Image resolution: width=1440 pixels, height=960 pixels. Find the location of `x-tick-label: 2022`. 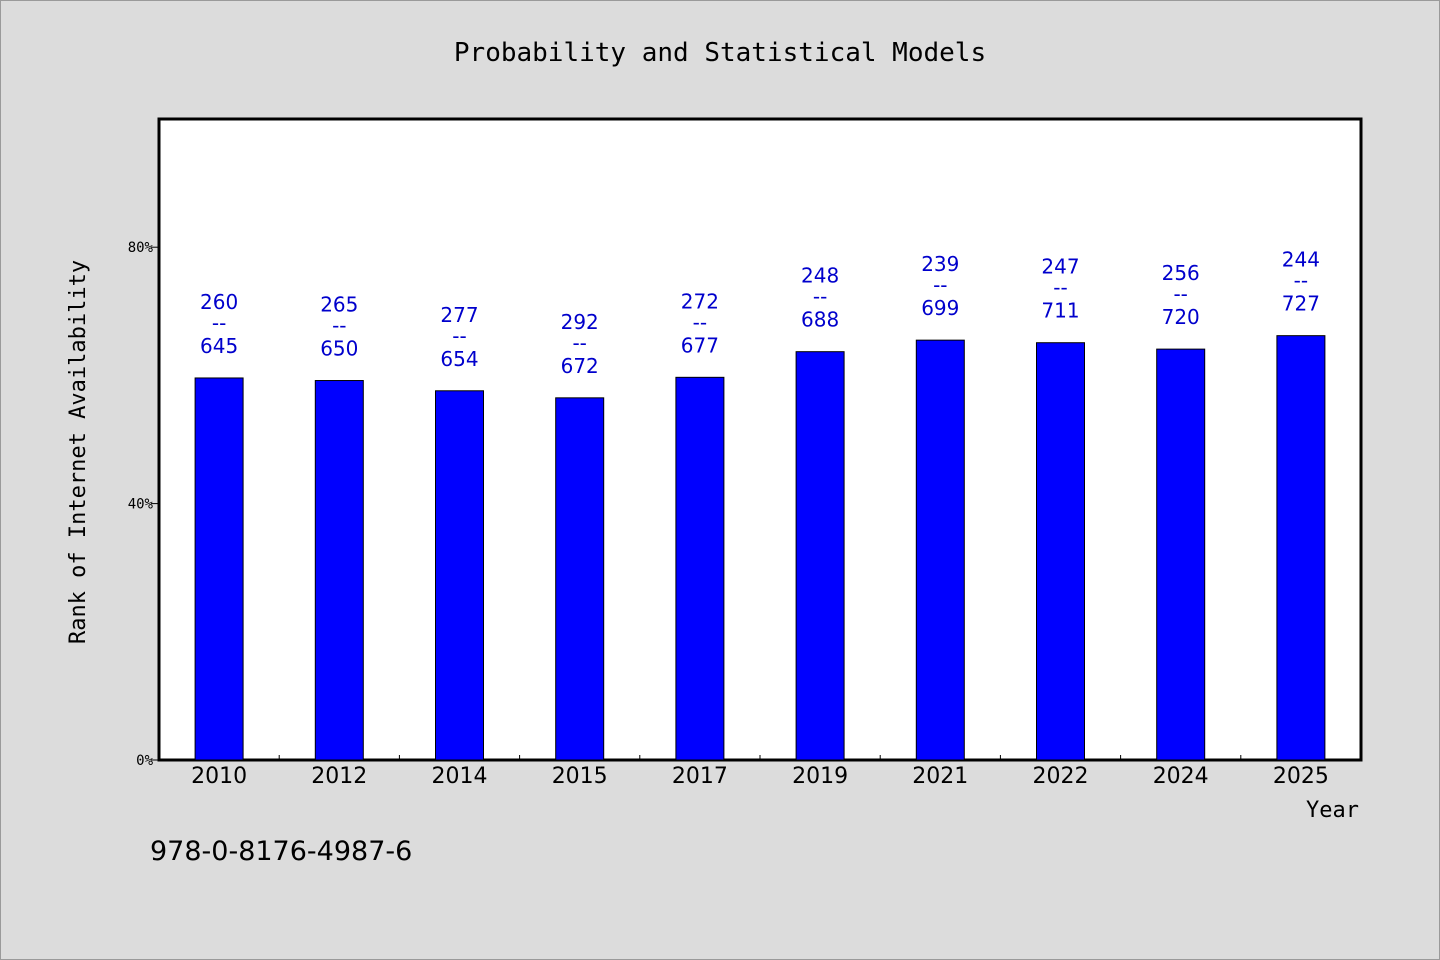

x-tick-label: 2022 is located at coordinates (1061, 776).